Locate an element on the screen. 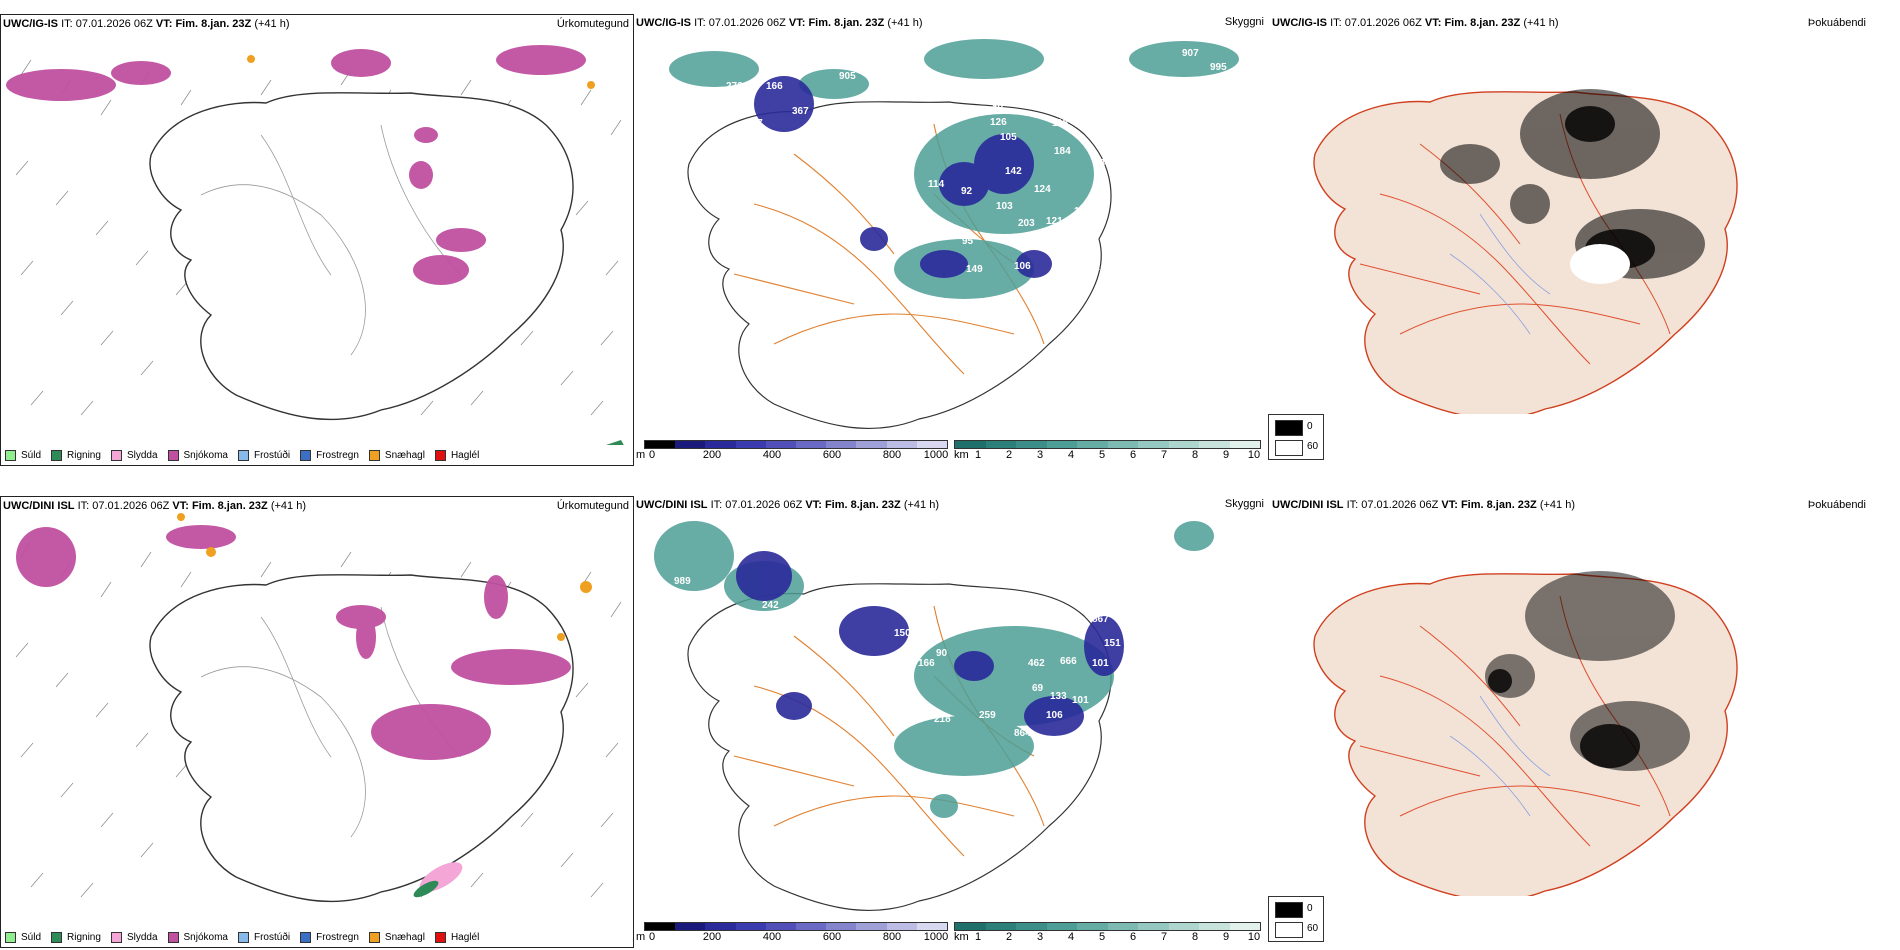 The image size is (1900, 950). visibility-tick: 1 is located at coordinates (978, 455).